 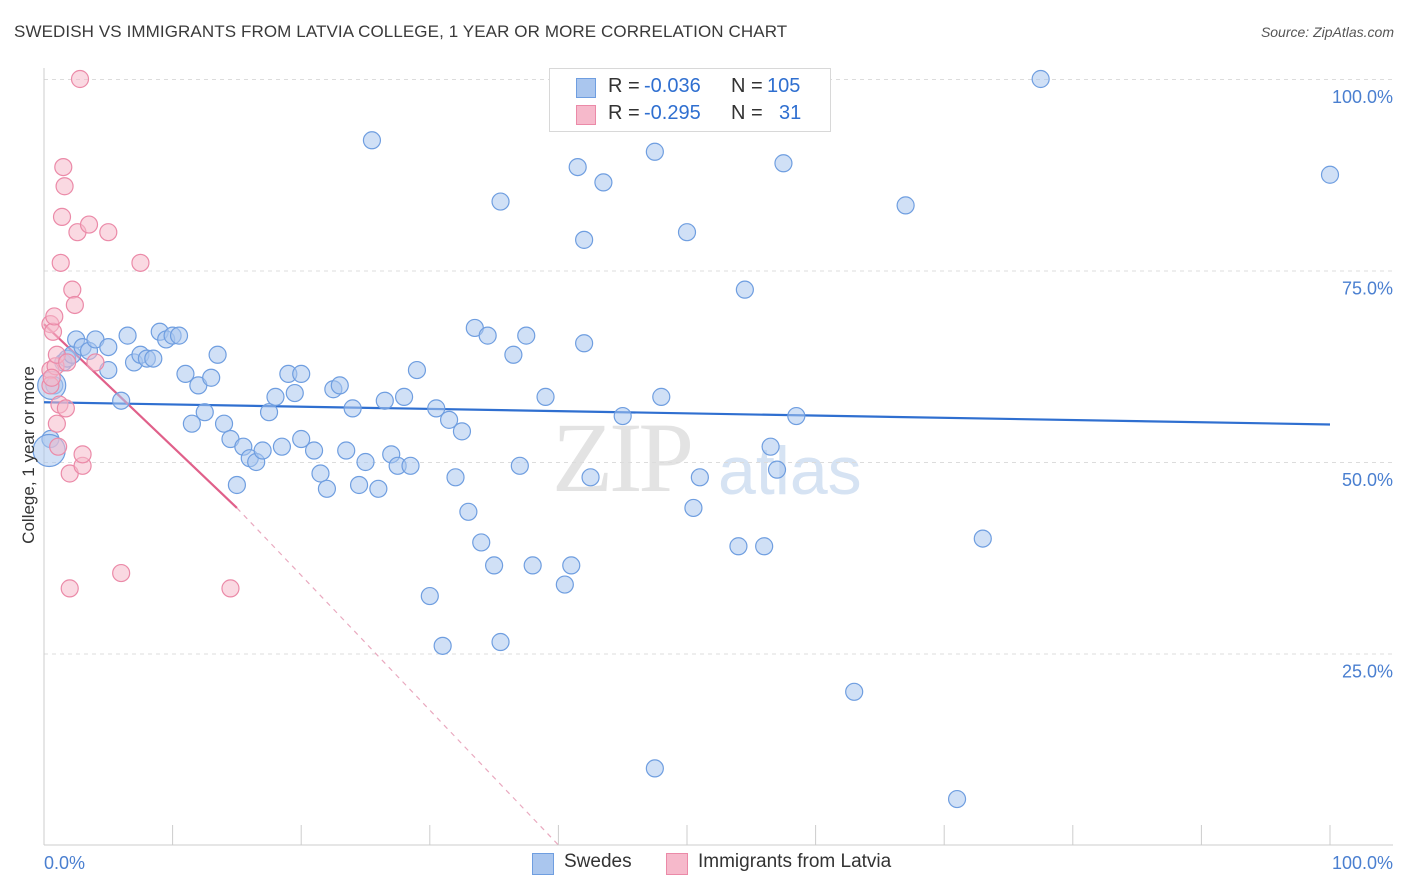 I want to click on watermark-atlas: atlas, so click(x=790, y=471).